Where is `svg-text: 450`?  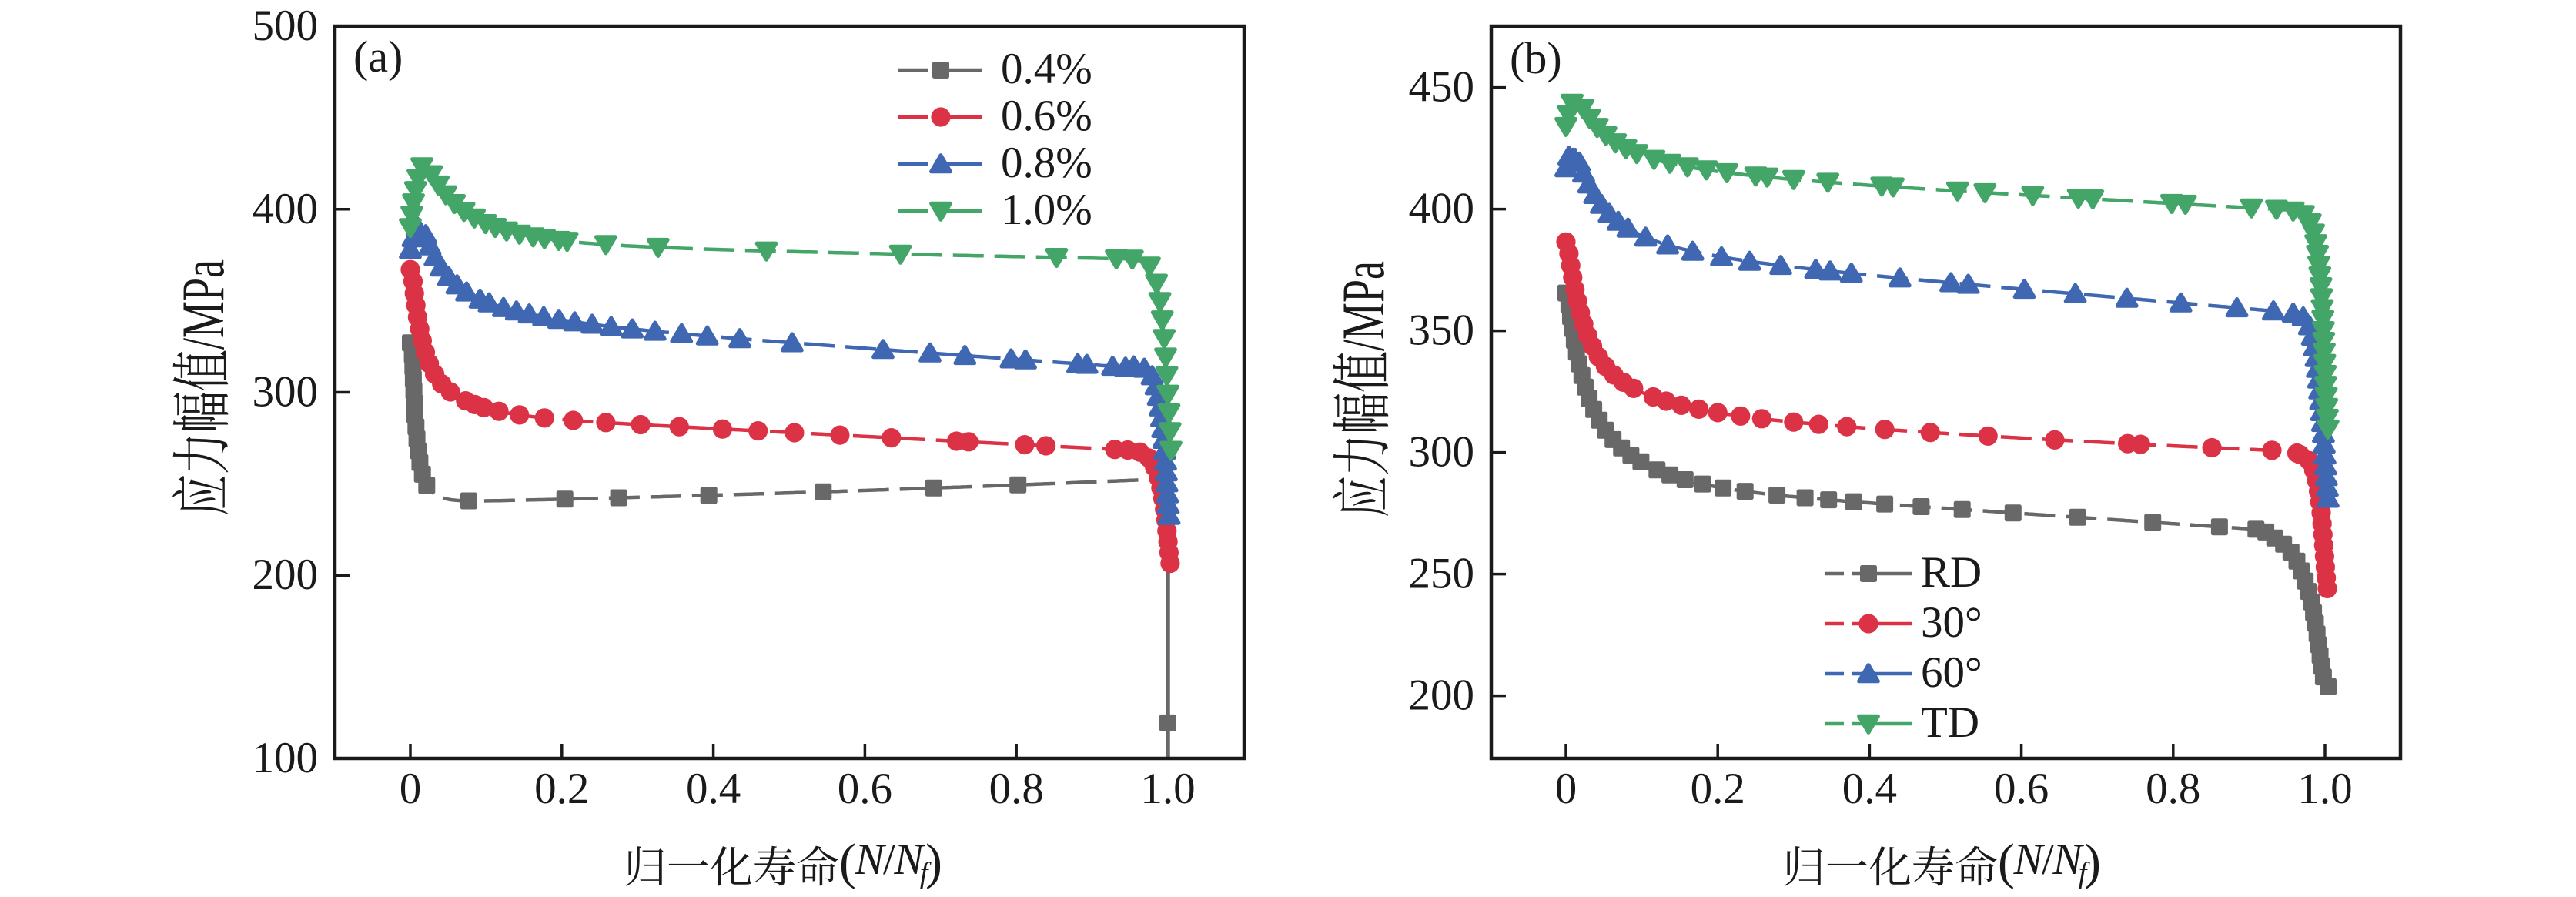
svg-text: 450 is located at coordinates (1442, 87).